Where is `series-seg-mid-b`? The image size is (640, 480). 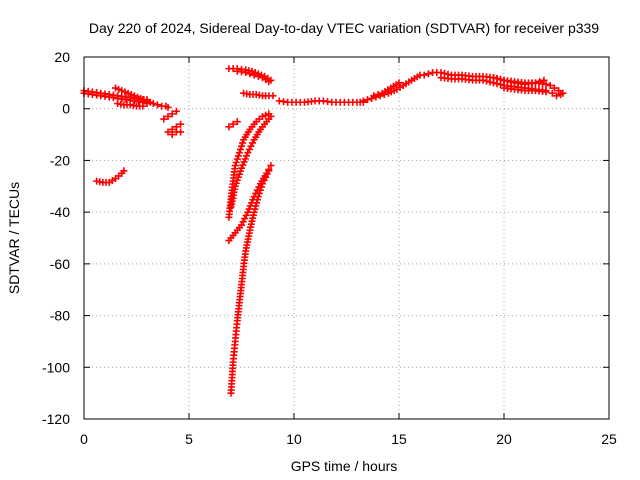
series-seg-mid-b is located at coordinates (386, 89).